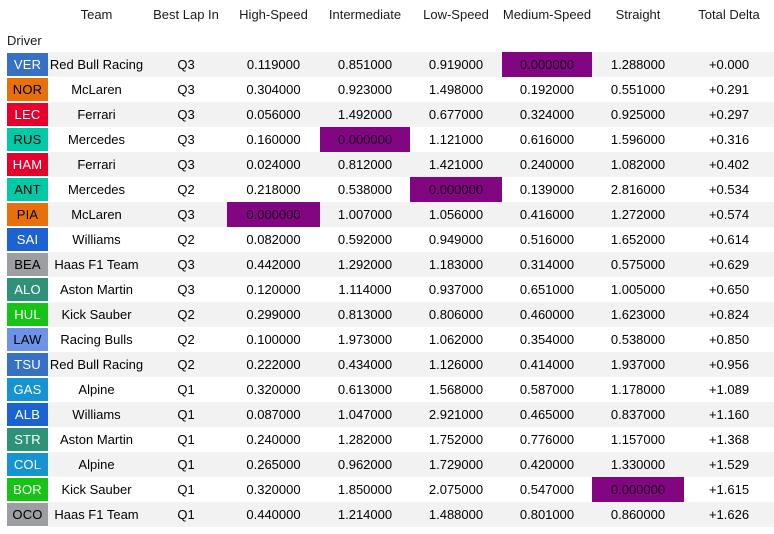  Describe the element at coordinates (456, 364) in the screenshot. I see `cell-low-speed: 1.126000` at that location.